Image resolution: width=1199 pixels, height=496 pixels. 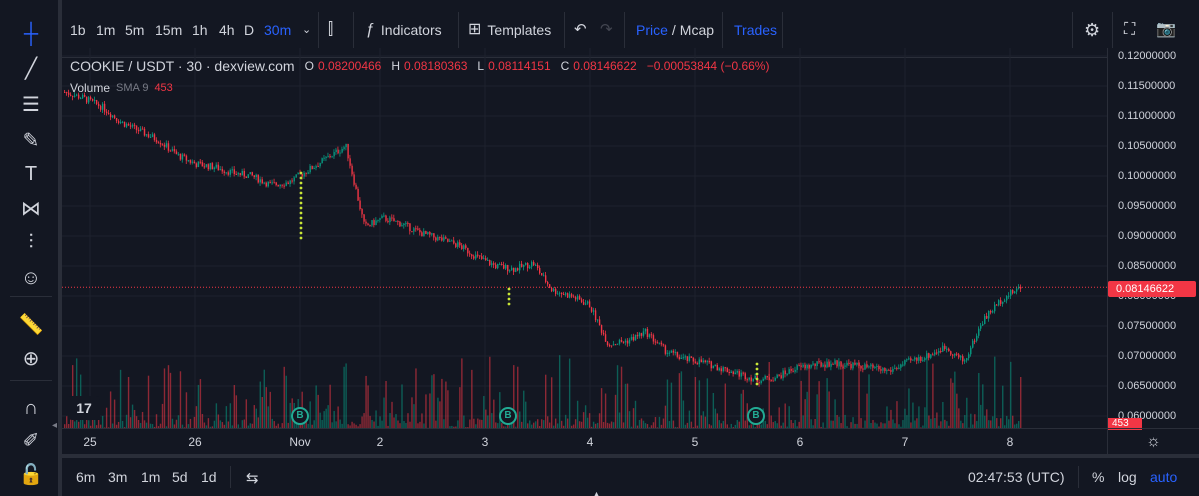 I want to click on timeframe-15m: 15m, so click(x=169, y=30).